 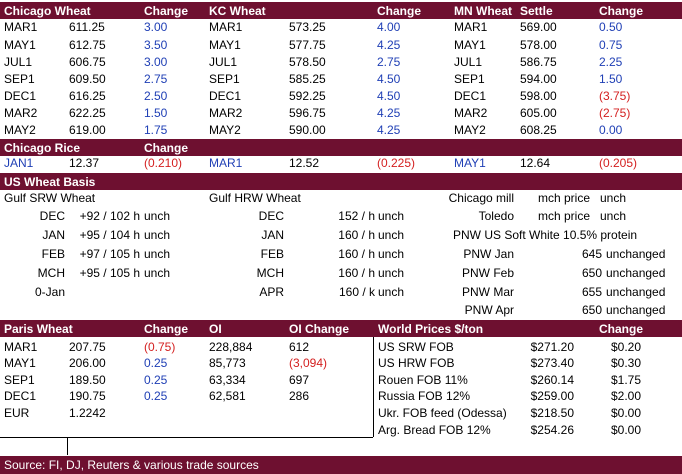 What do you see at coordinates (87, 130) in the screenshot?
I see `chicago-price: 619.00` at bounding box center [87, 130].